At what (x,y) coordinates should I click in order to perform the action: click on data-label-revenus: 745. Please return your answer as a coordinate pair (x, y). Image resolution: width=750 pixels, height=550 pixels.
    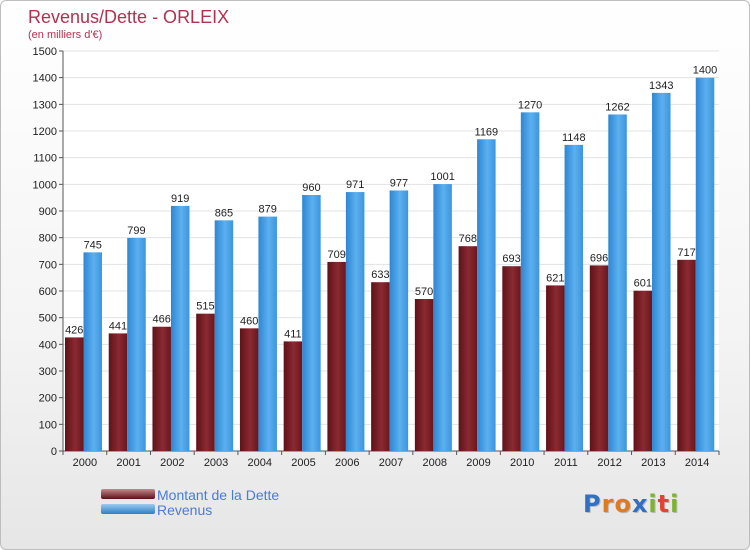
    Looking at the image, I should click on (93, 245).